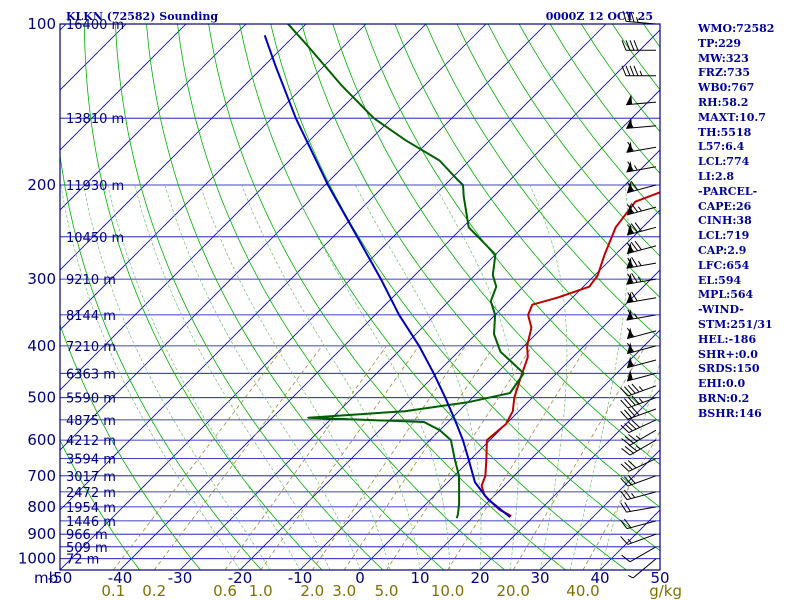 The height and width of the screenshot is (600, 800). I want to click on index-line: WB0:767, so click(726, 88).